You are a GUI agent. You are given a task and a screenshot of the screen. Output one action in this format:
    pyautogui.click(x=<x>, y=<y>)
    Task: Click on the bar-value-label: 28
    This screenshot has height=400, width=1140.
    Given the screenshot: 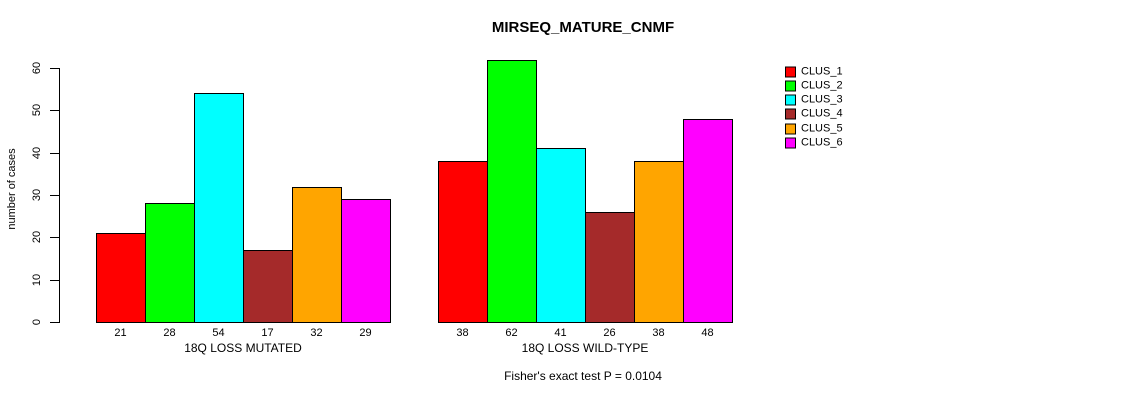 What is the action you would take?
    pyautogui.click(x=169, y=333)
    